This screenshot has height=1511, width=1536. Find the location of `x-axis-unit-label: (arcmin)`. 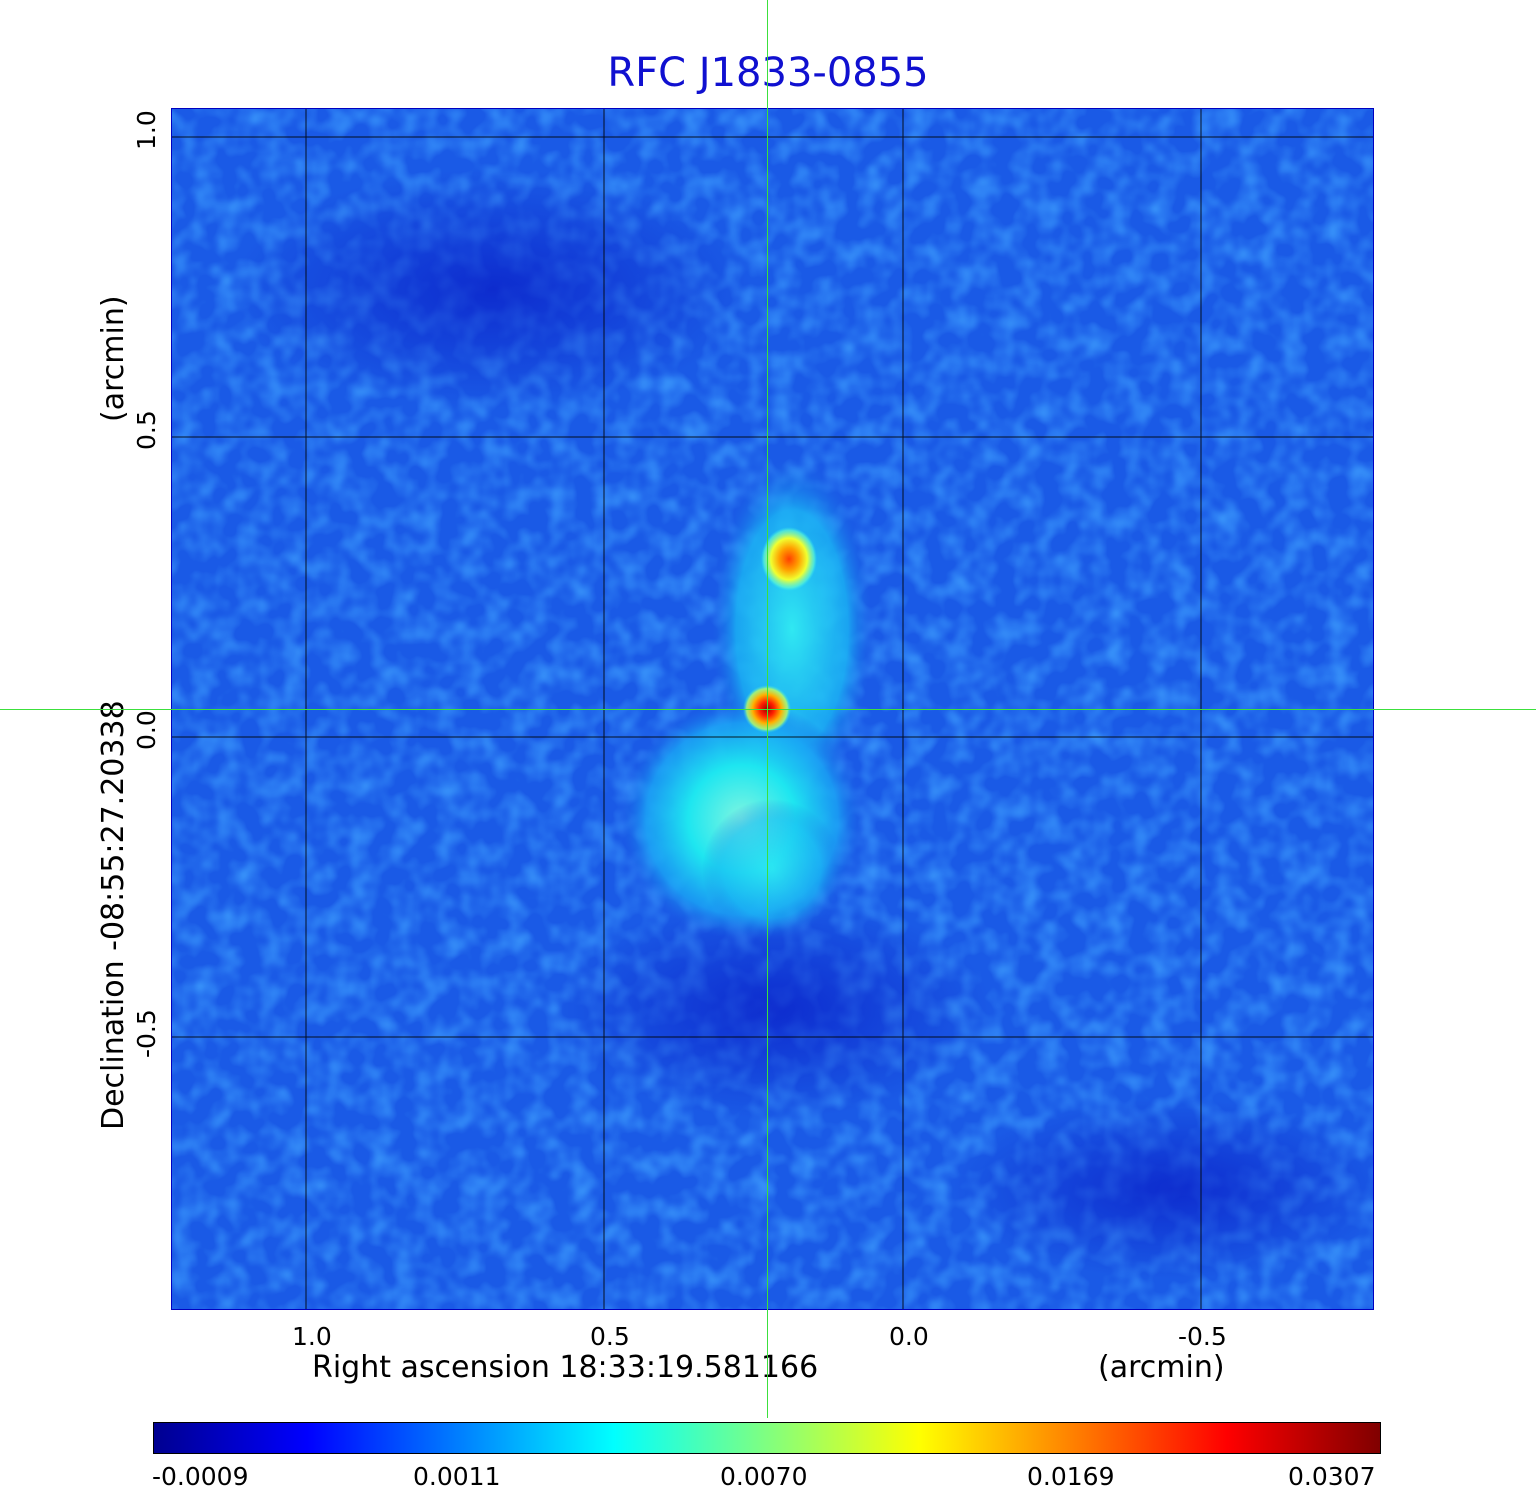

x-axis-unit-label: (arcmin) is located at coordinates (1161, 1367).